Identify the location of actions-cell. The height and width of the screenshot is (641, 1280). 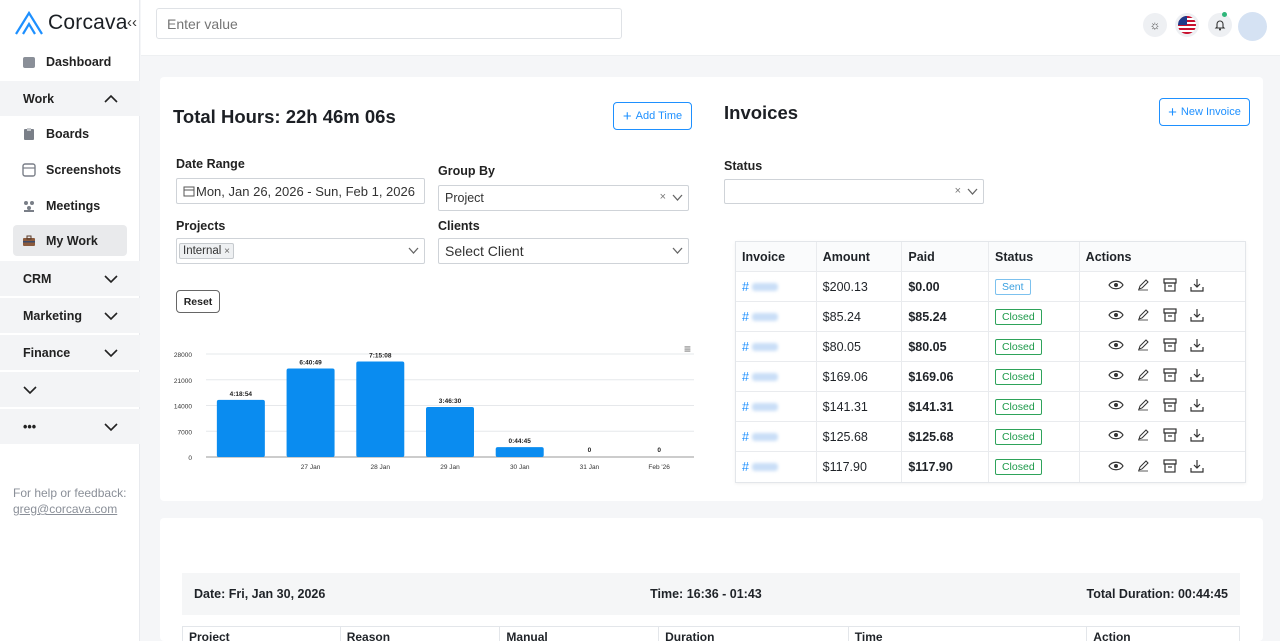
(1162, 316).